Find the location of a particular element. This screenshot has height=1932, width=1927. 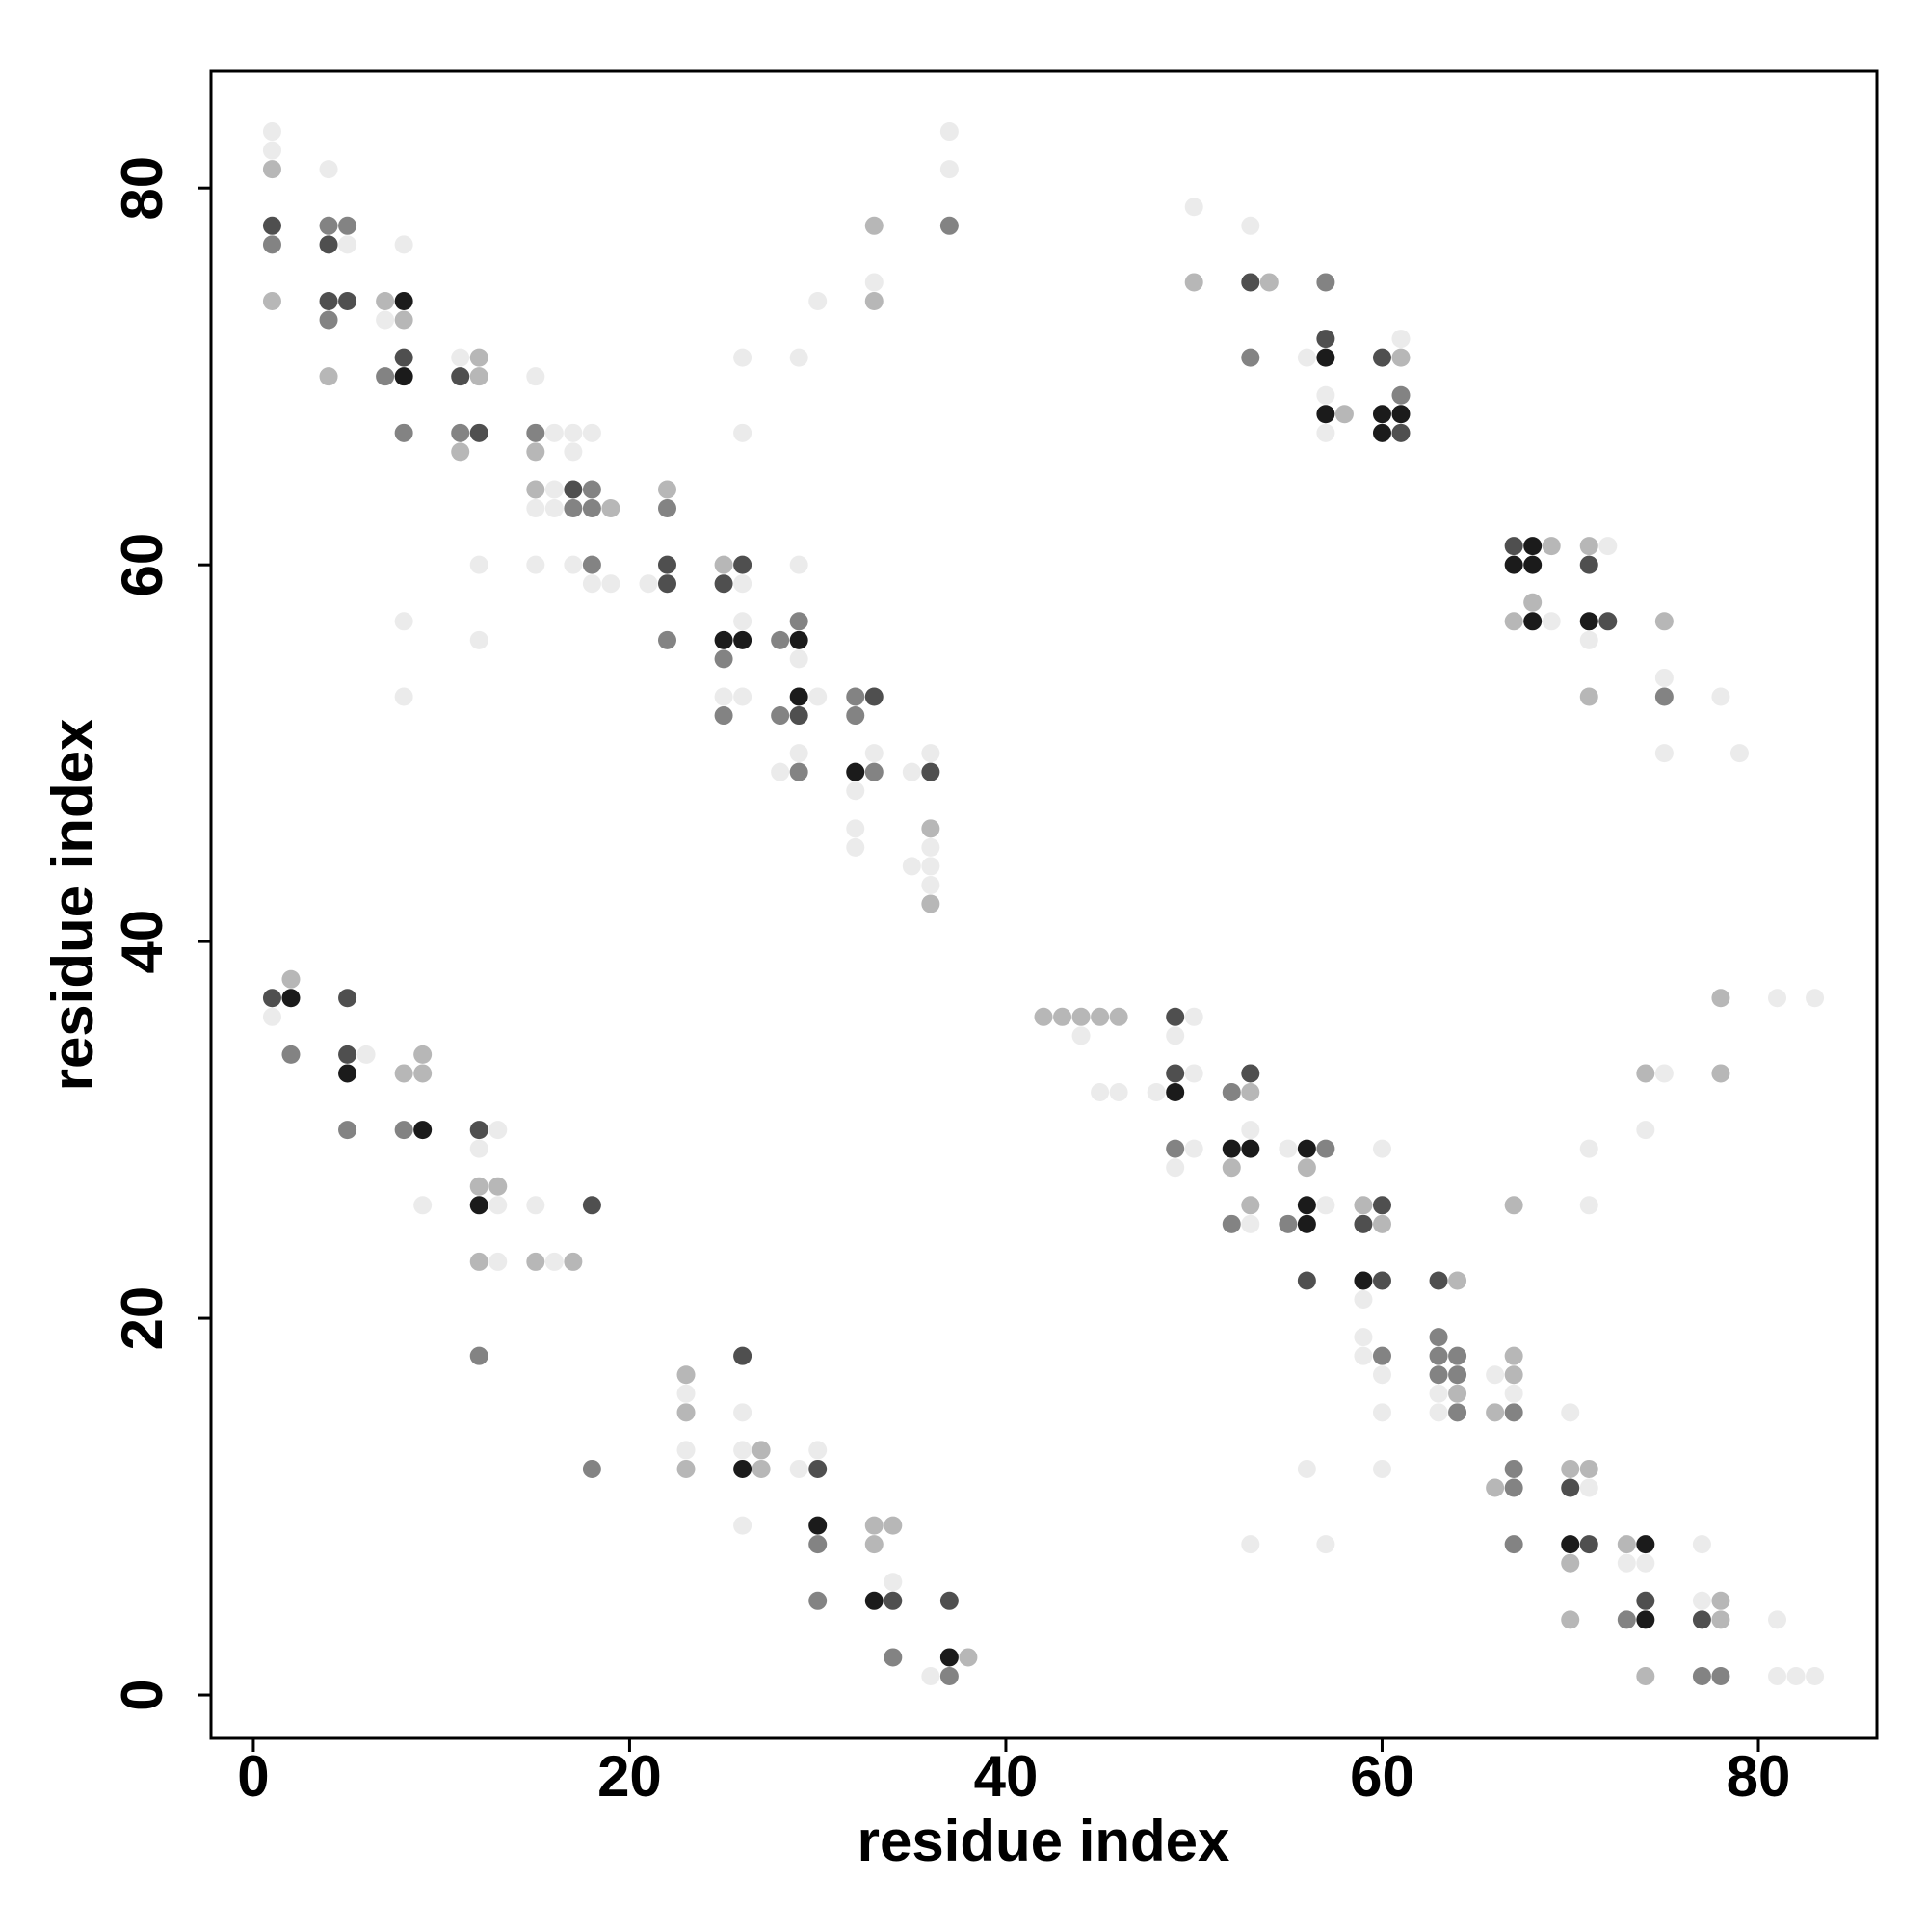

x-tick-label: 20 is located at coordinates (630, 1776).